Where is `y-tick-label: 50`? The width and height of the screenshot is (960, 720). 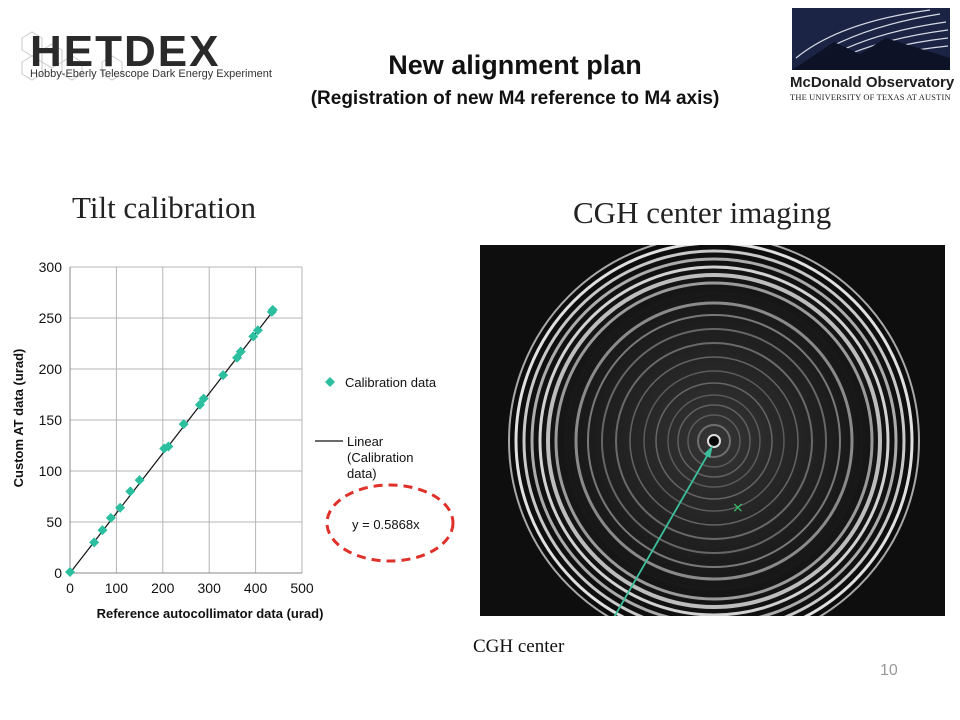 y-tick-label: 50 is located at coordinates (54, 522).